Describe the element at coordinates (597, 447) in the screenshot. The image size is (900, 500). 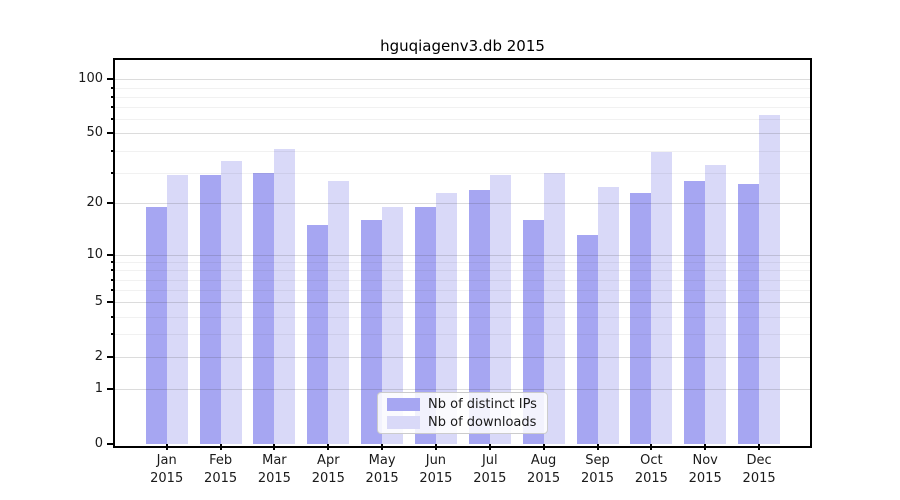
I see `x-tick-sep` at that location.